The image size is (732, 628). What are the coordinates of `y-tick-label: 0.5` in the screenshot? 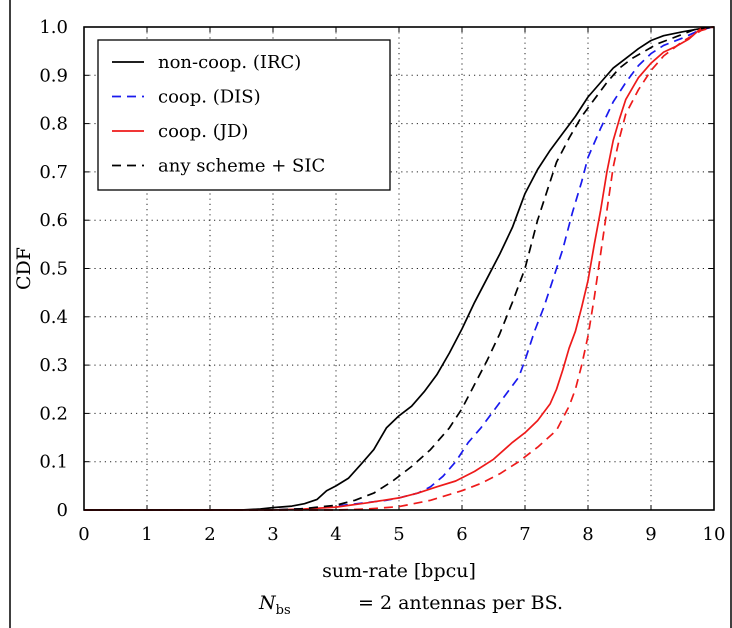 It's located at (53, 269).